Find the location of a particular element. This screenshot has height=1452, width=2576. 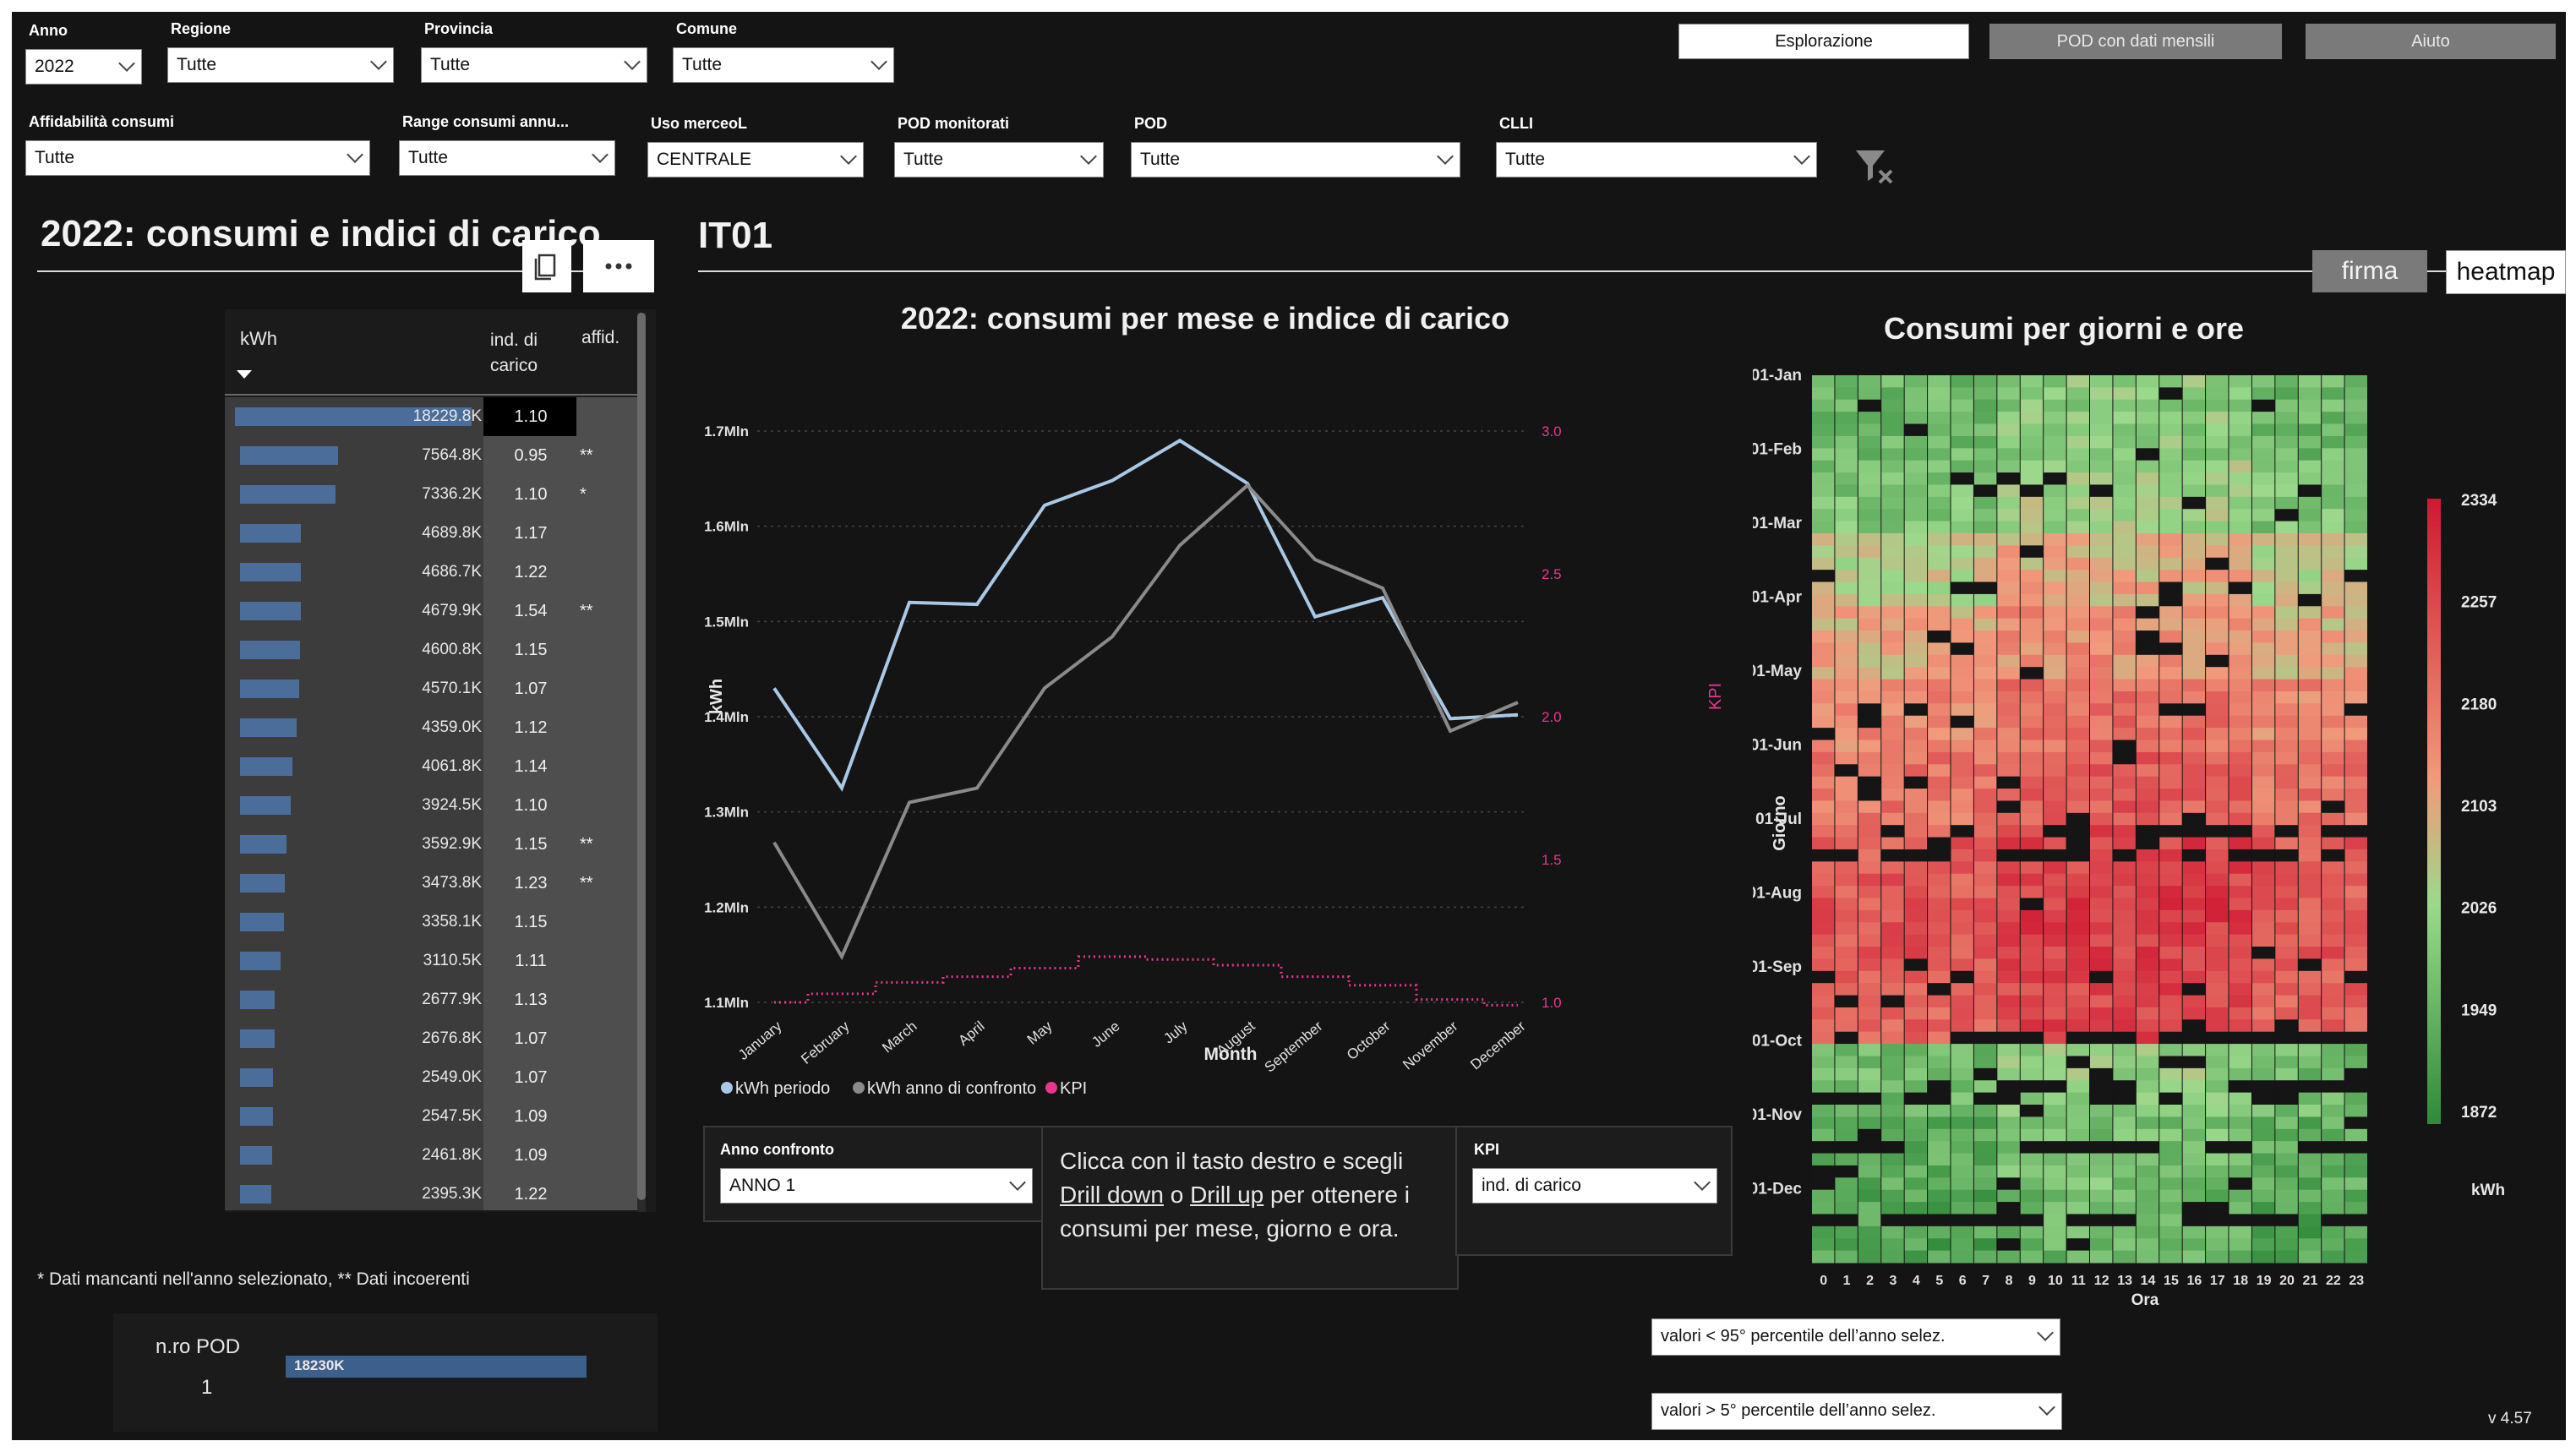

table-scrollbar is located at coordinates (641, 762).